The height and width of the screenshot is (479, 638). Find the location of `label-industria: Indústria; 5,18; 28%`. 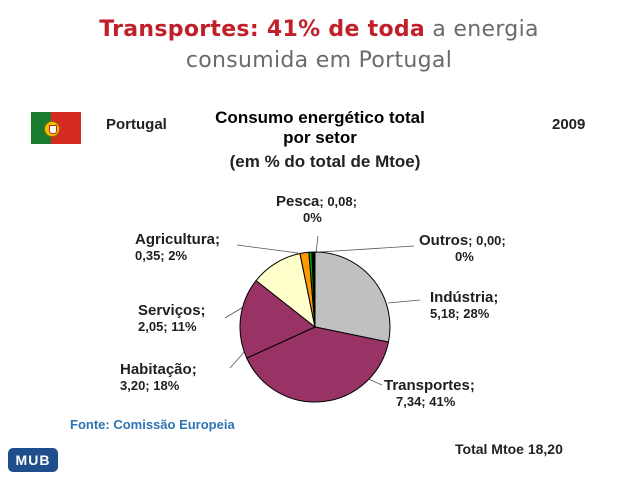

label-industria: Indústria; 5,18; 28% is located at coordinates (464, 305).